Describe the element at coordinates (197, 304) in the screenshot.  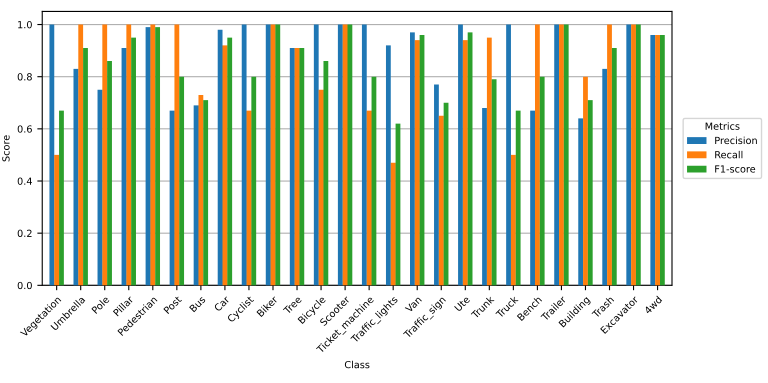
I see `x-tick-label: Bus` at that location.